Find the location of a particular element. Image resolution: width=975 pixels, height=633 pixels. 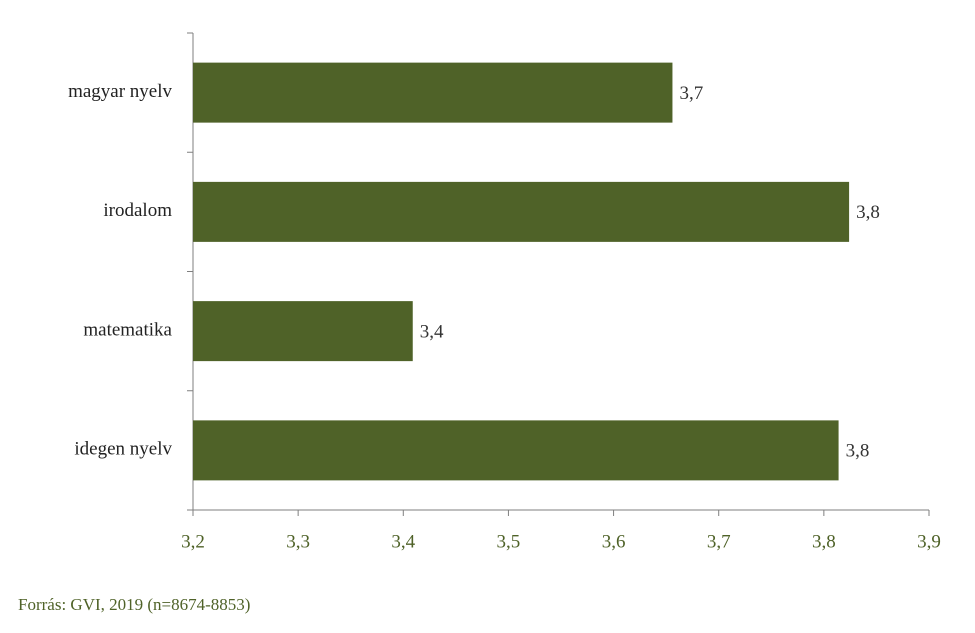

y-tick-label: matematika is located at coordinates (127, 329).